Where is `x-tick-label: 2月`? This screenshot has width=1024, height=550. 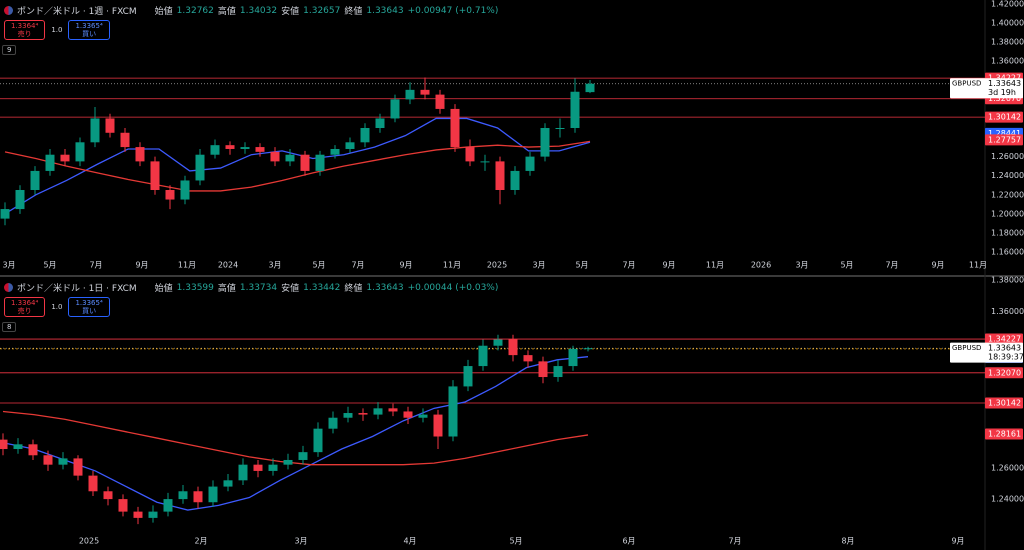 x-tick-label: 2月 is located at coordinates (200, 541).